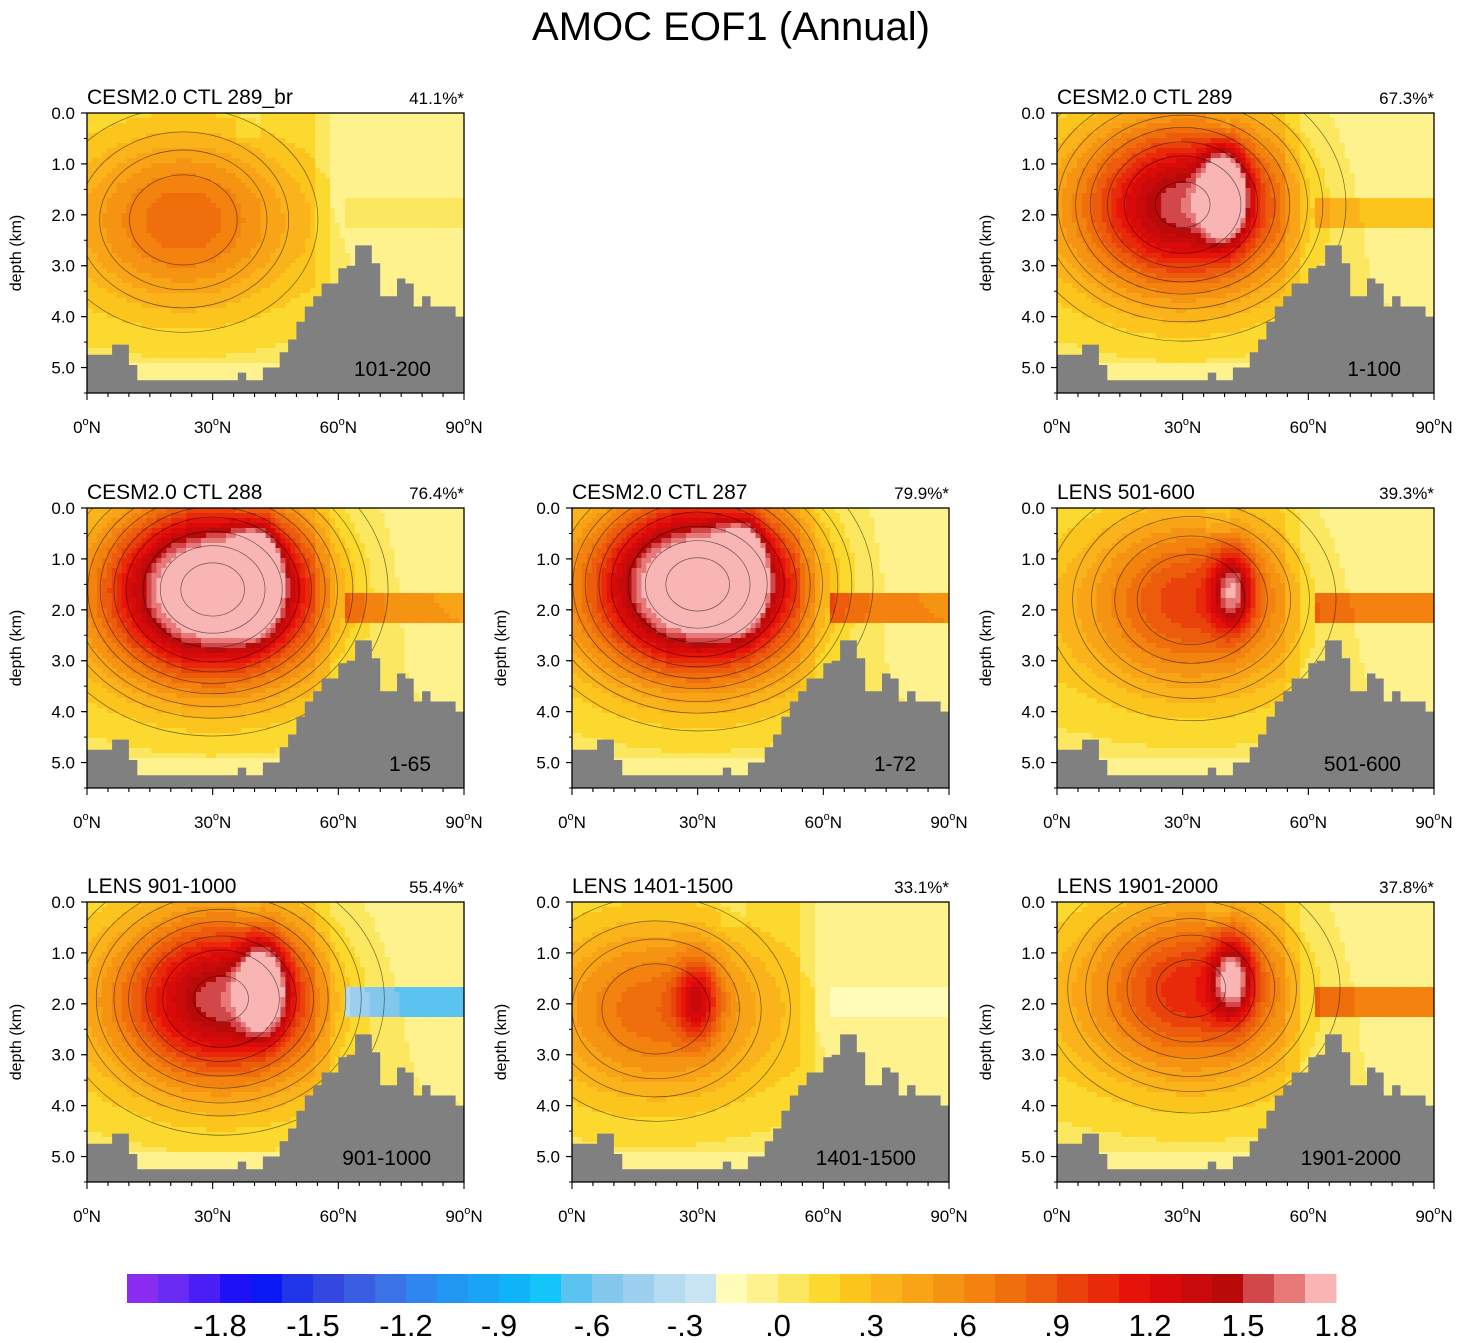 Image resolution: width=1463 pixels, height=1343 pixels. I want to click on x-tick-label: 90oN, so click(463, 426).